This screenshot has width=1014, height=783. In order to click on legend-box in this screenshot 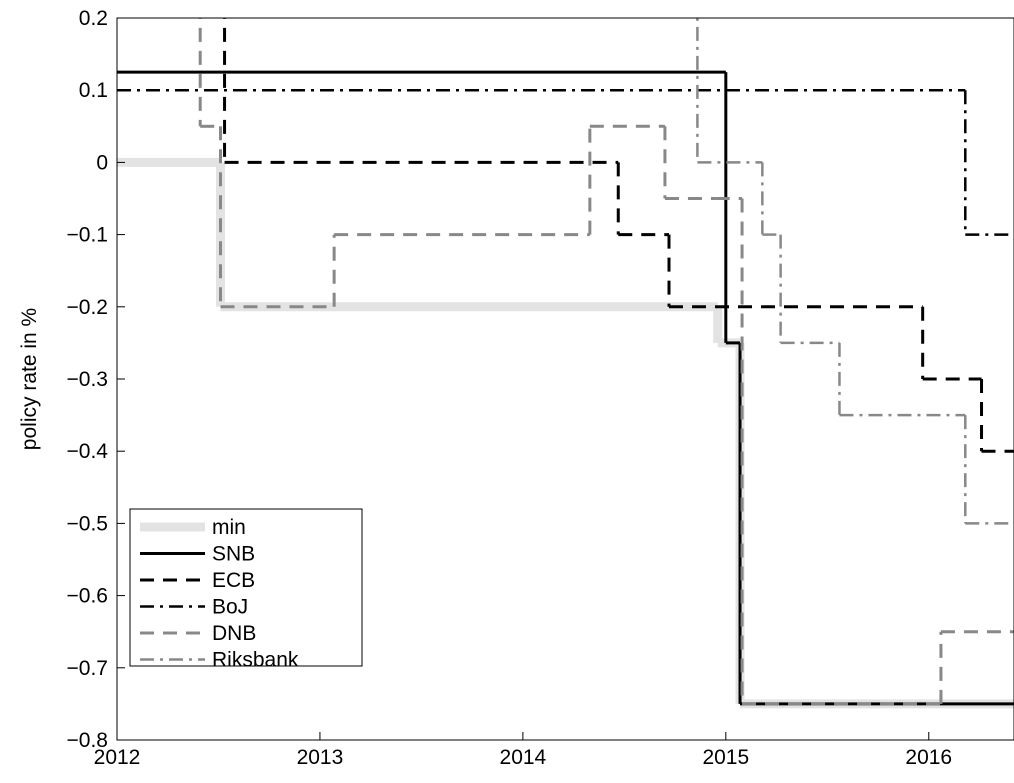, I will do `click(246, 587)`.